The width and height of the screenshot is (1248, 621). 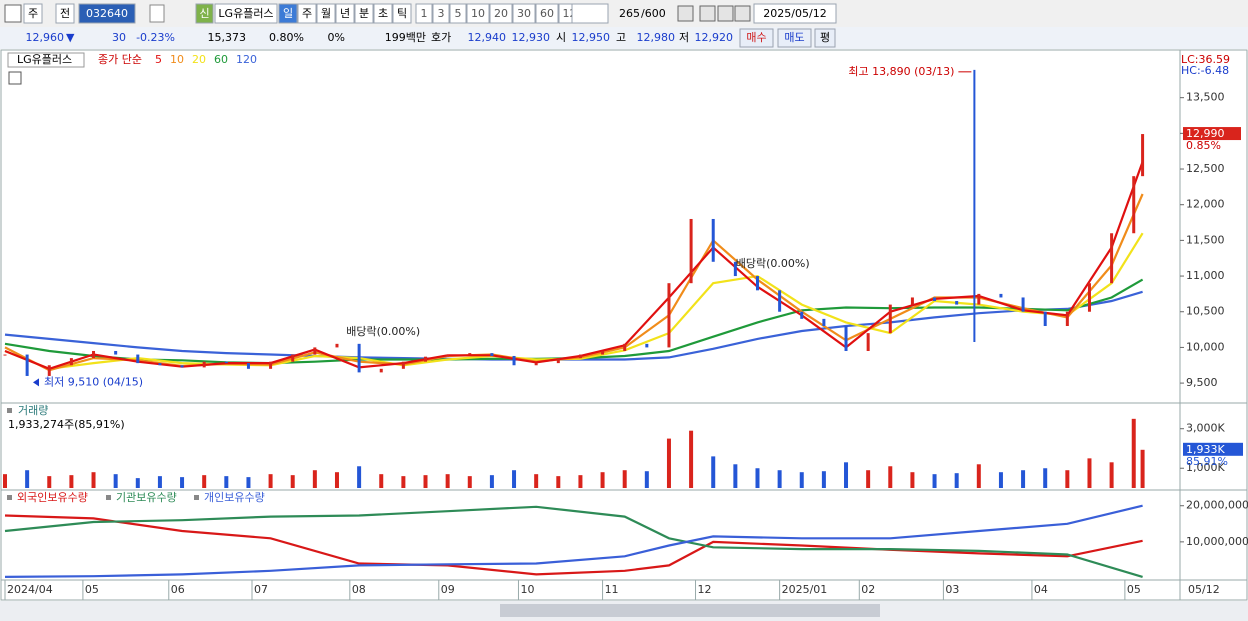 What do you see at coordinates (1041, 589) in the screenshot?
I see `x-tick-label: 04` at bounding box center [1041, 589].